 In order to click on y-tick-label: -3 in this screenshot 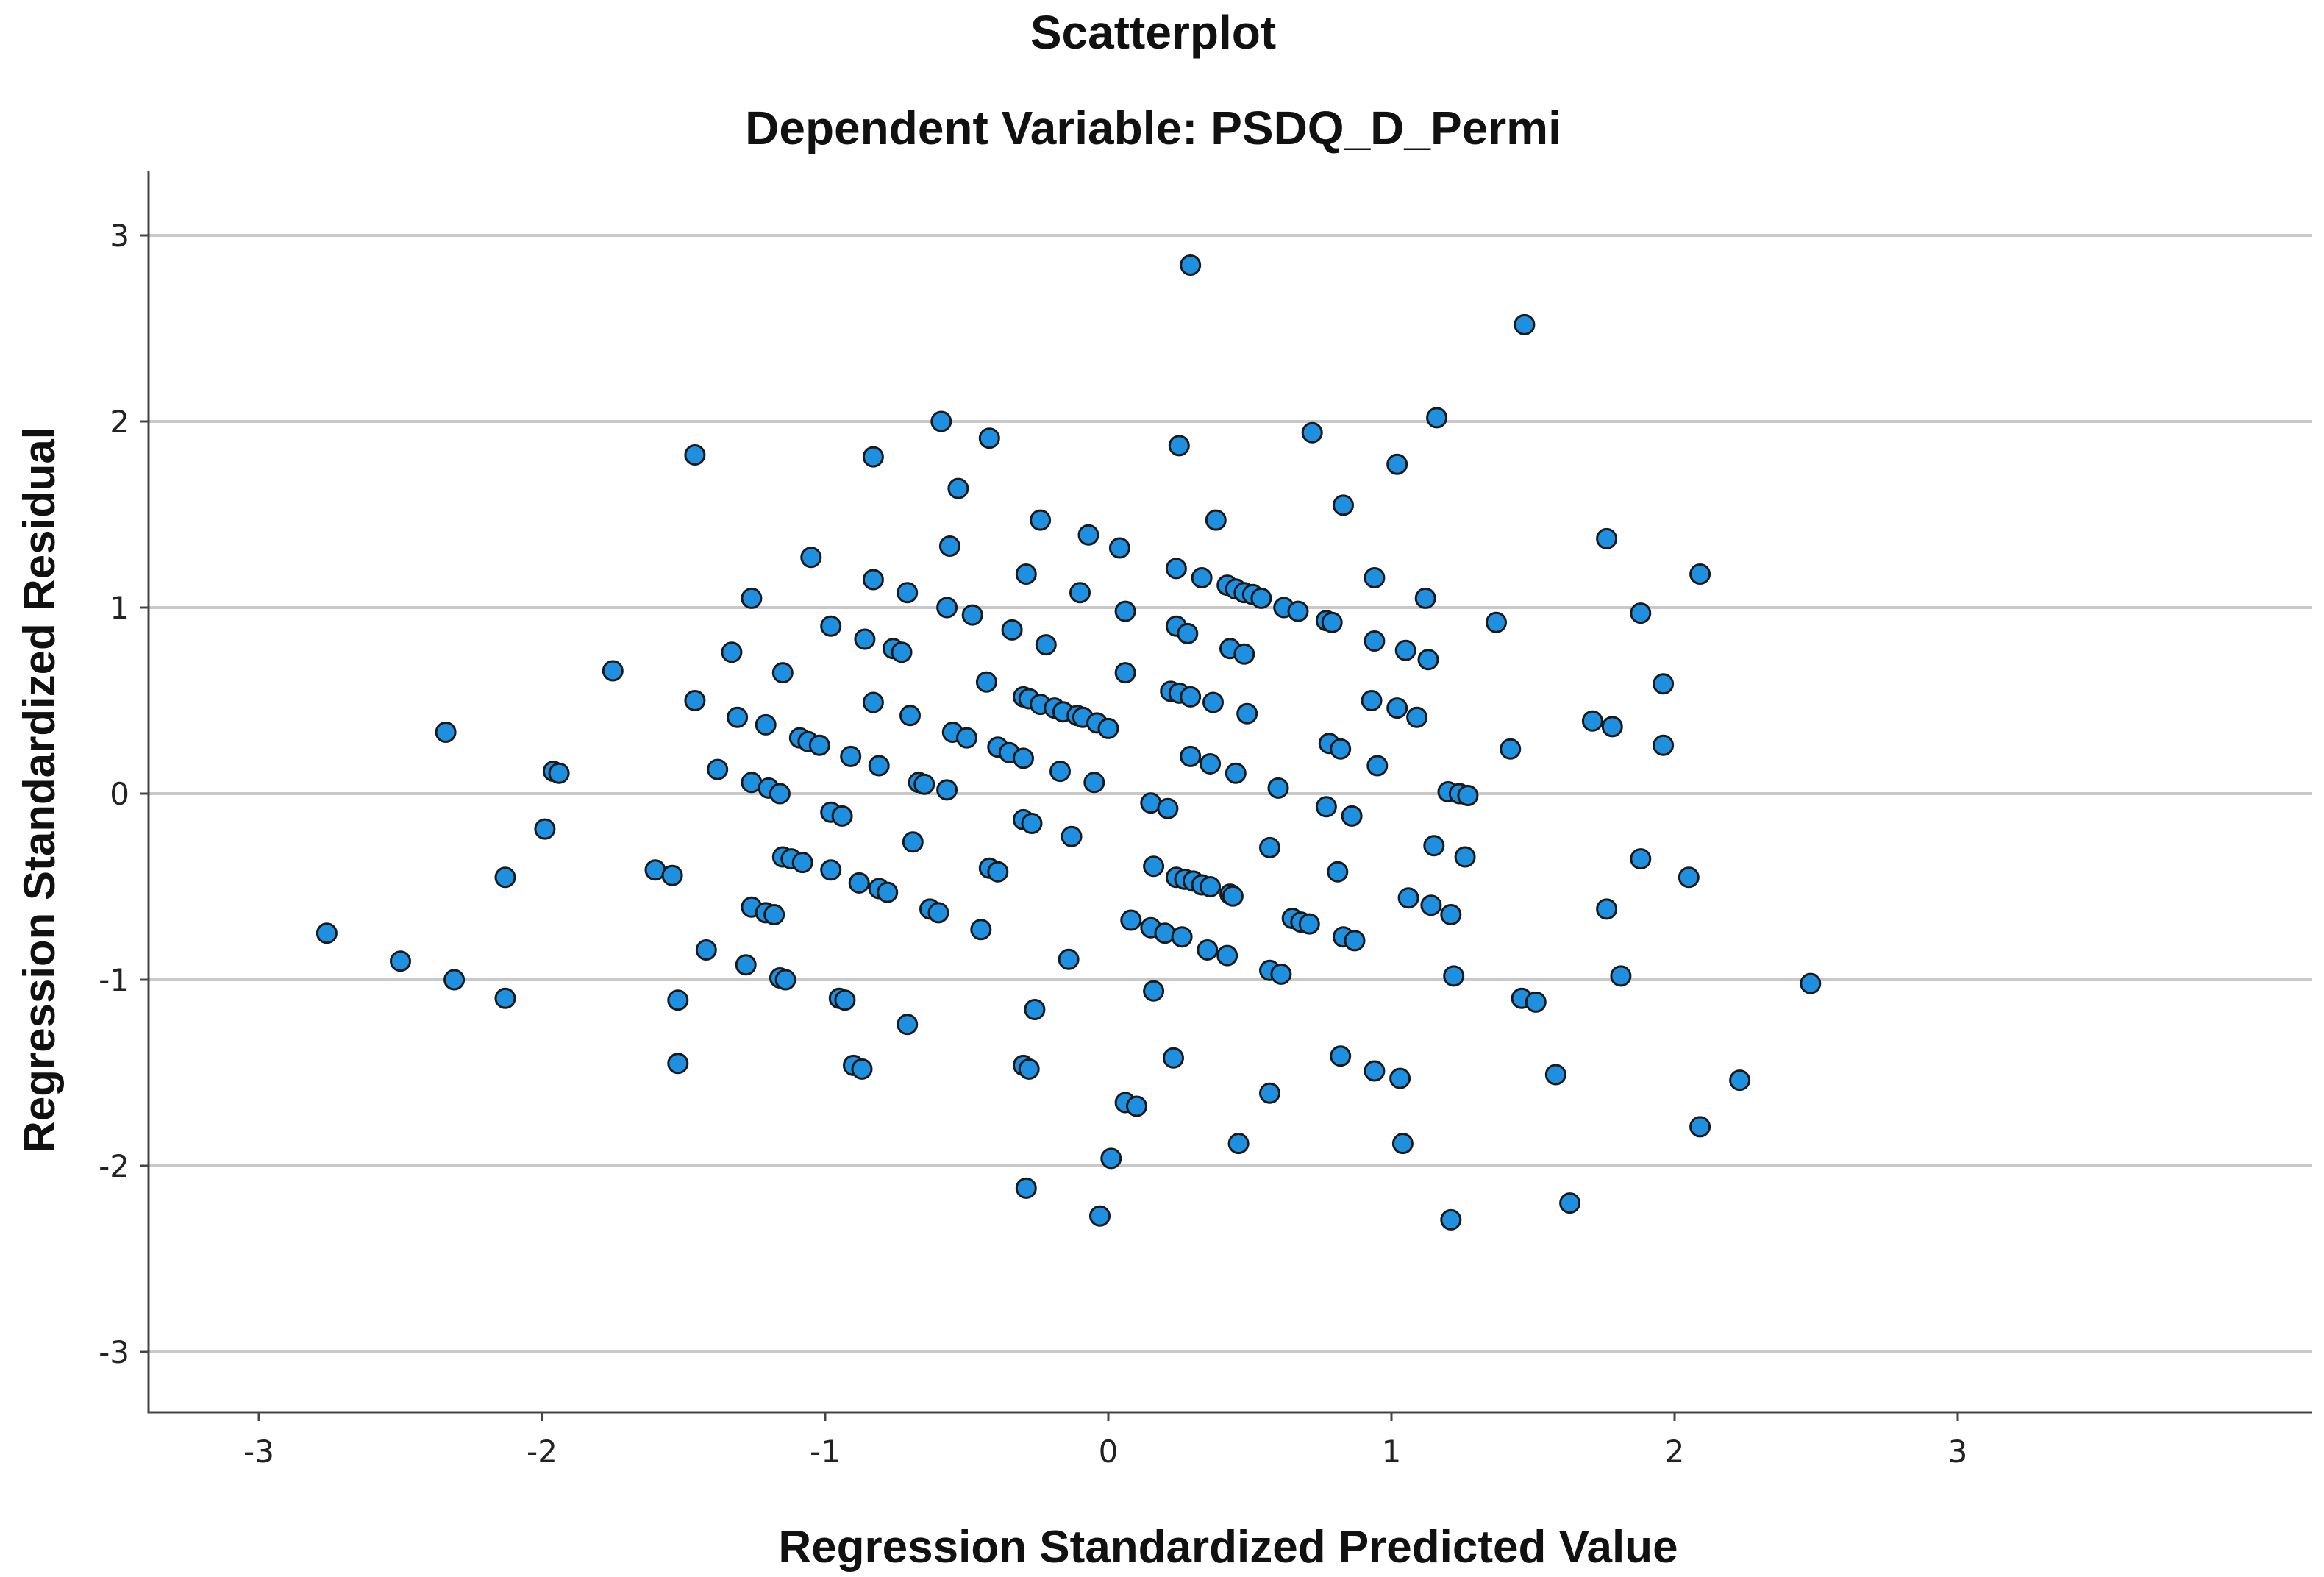, I will do `click(114, 1352)`.